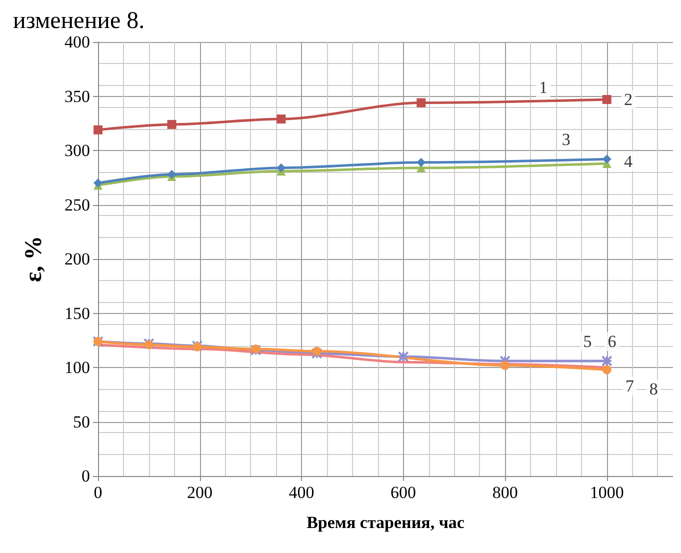 Image resolution: width=681 pixels, height=553 pixels. What do you see at coordinates (587, 341) in the screenshot?
I see `annotation: 5` at bounding box center [587, 341].